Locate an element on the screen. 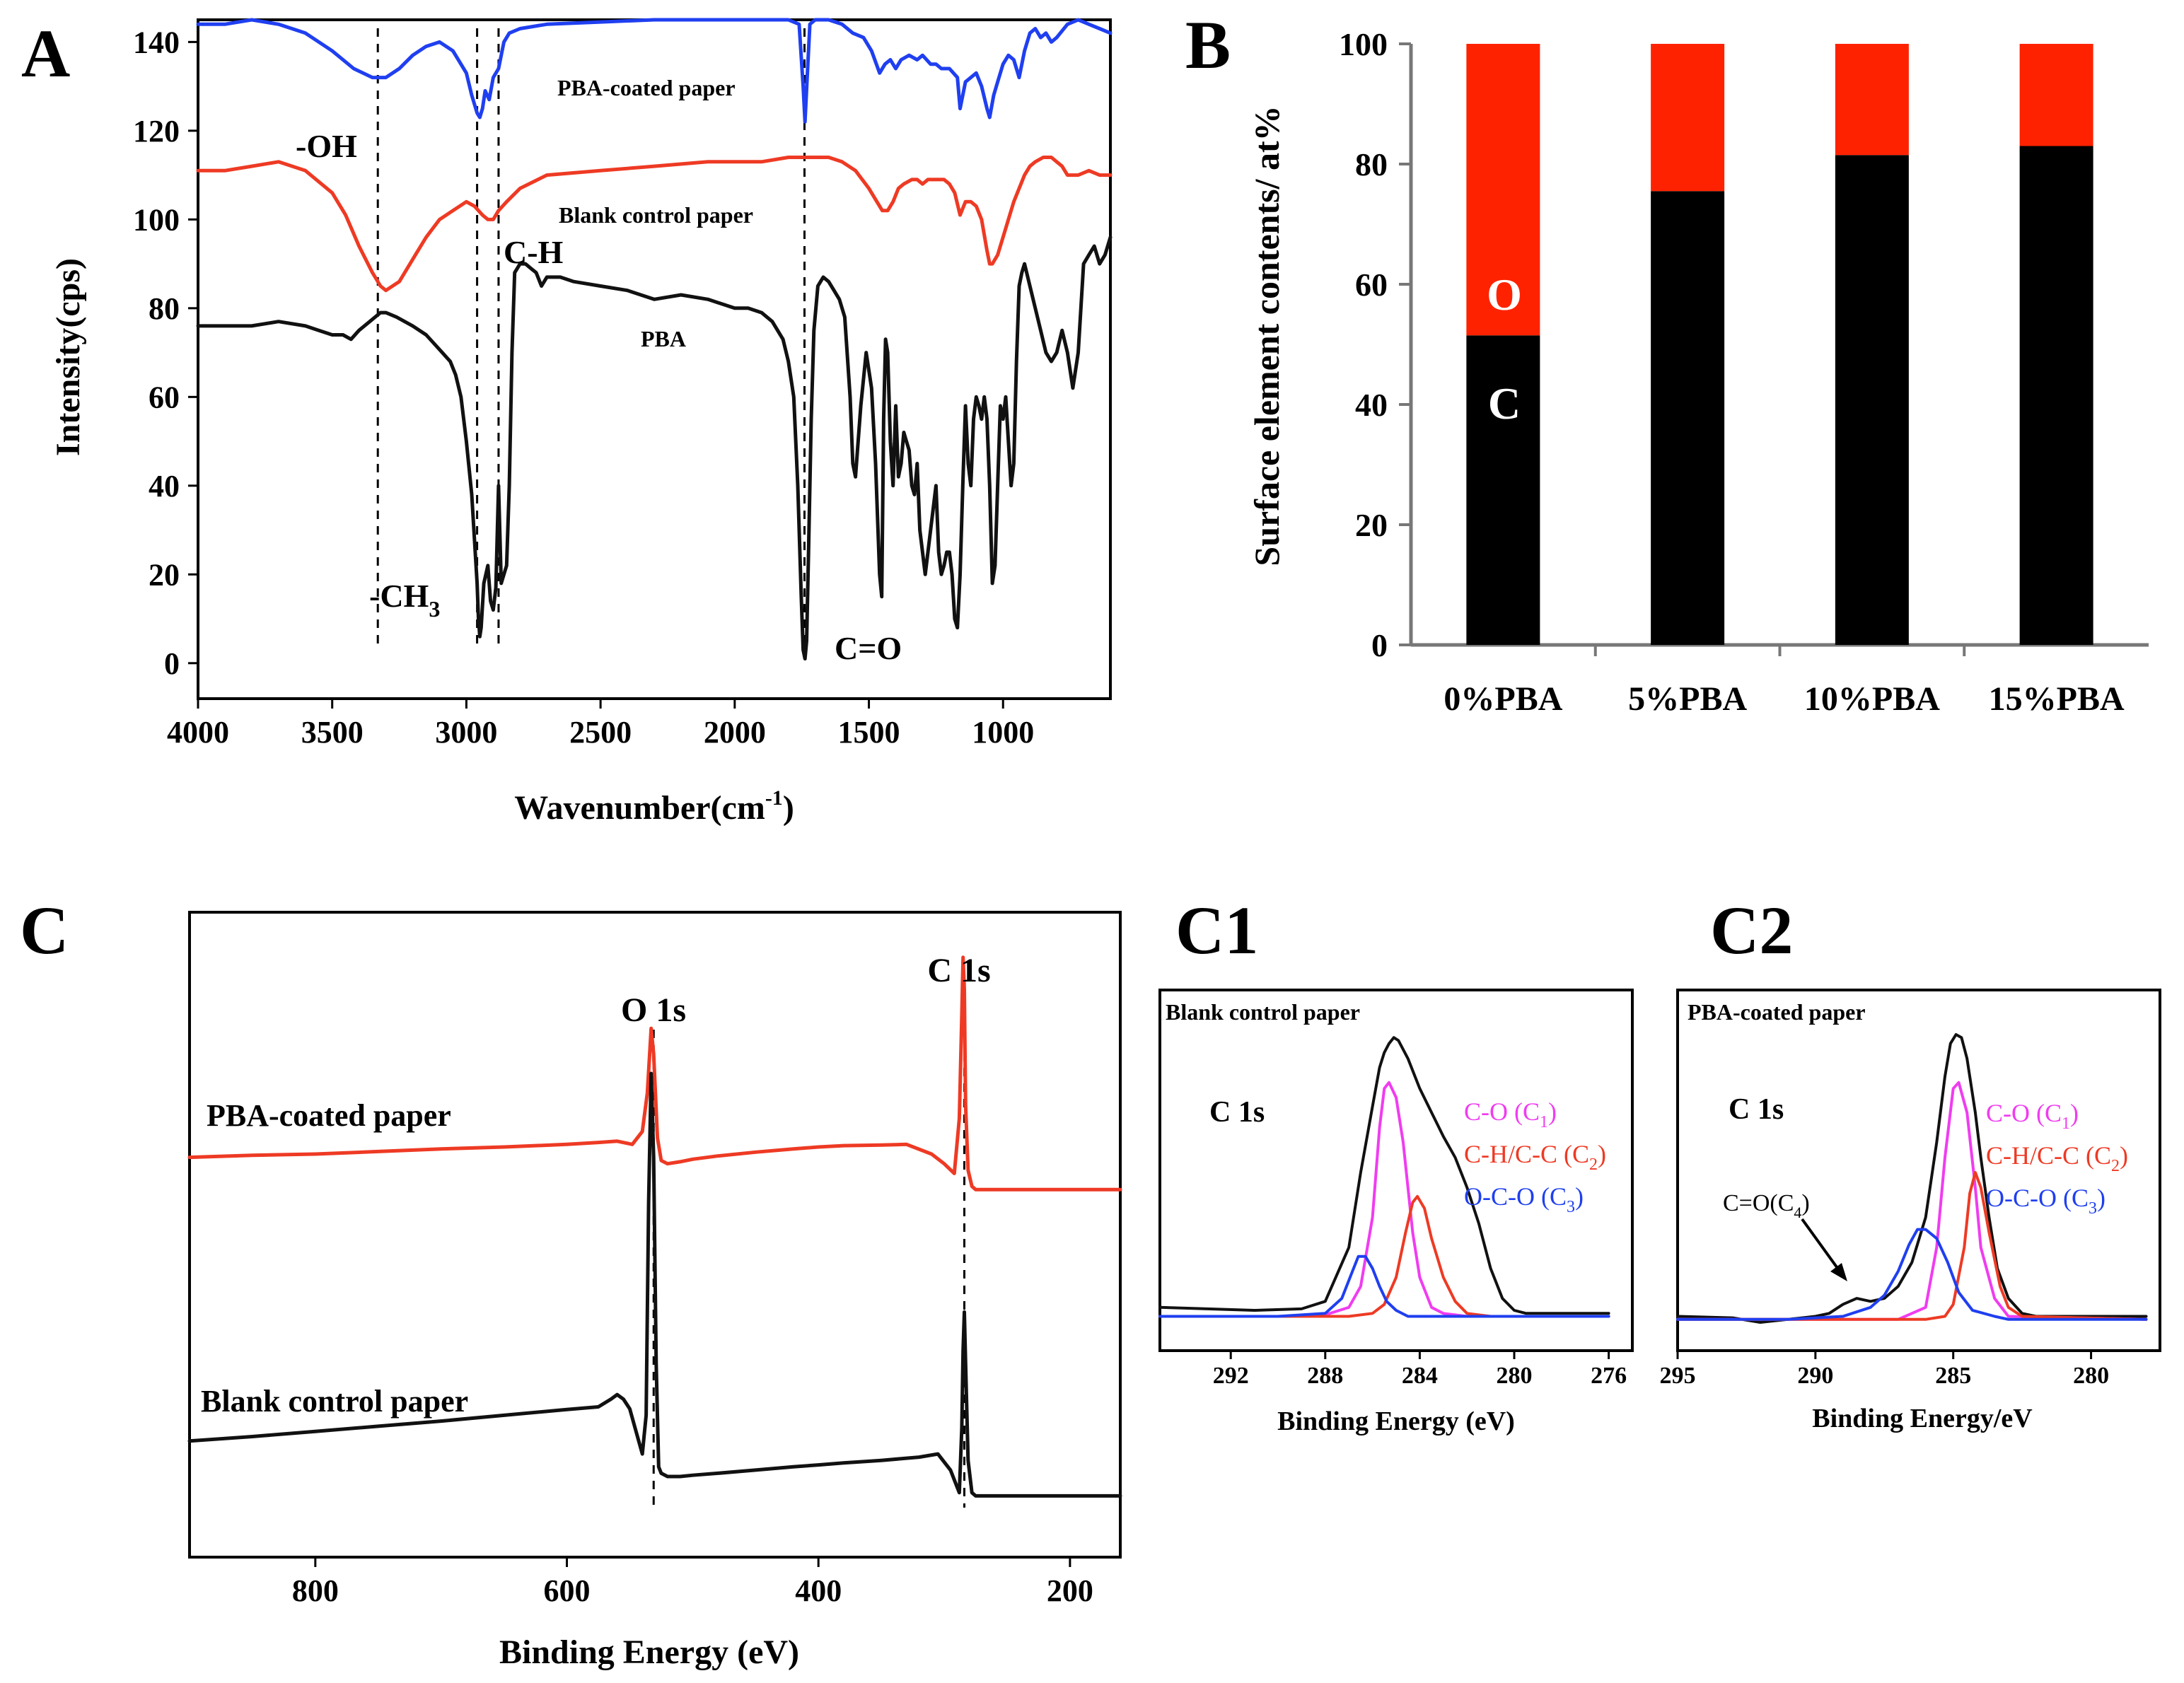 This screenshot has width=2184, height=1683. panel-a-x-ticks: 4000 3500 3000 2500 2000 1500 1000 is located at coordinates (600, 724).